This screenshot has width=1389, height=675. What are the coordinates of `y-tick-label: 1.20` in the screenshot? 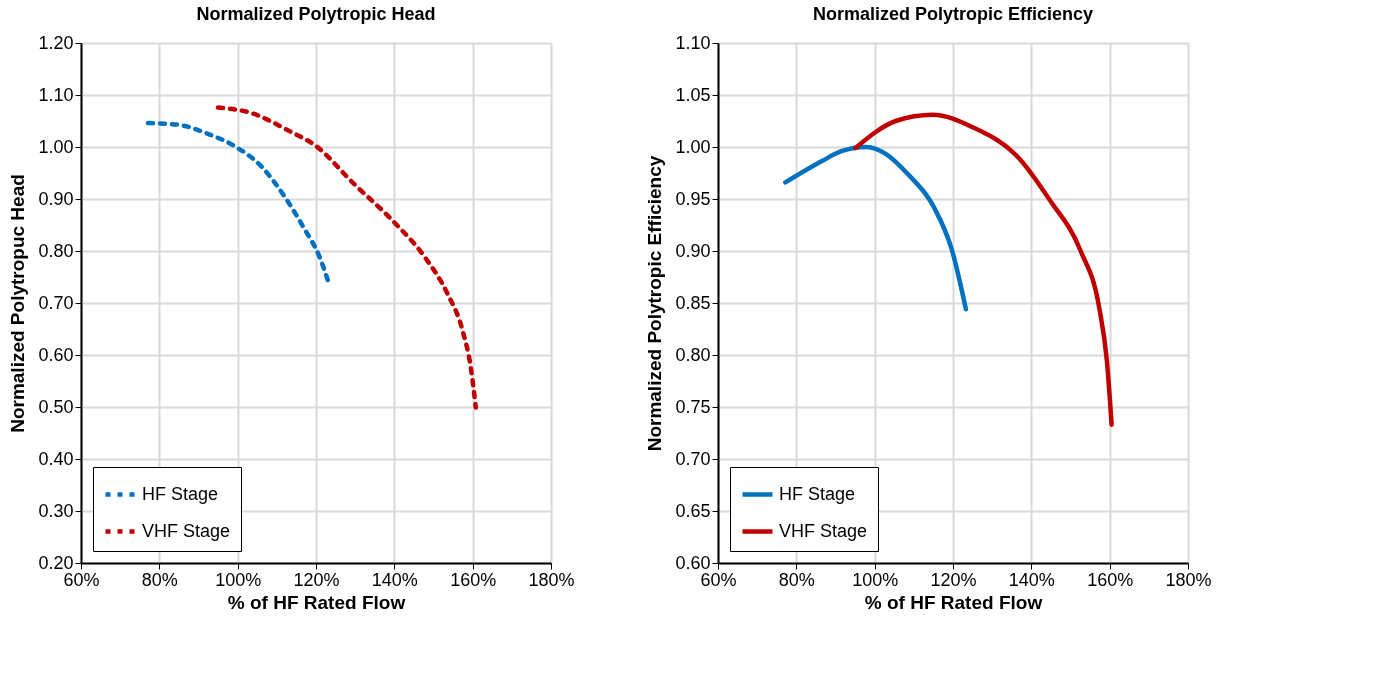 It's located at (56, 42).